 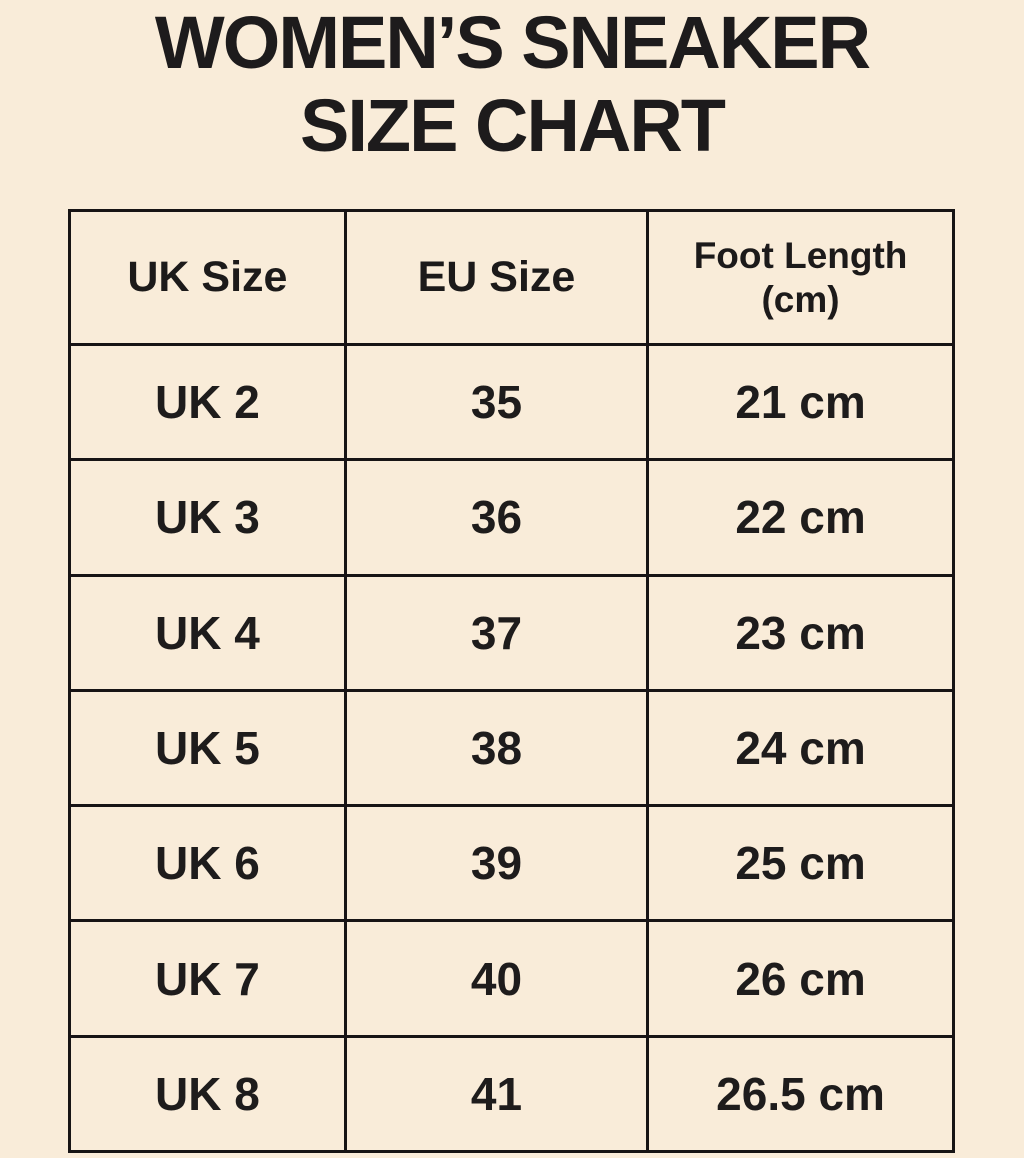 I want to click on cell-uk-size: UK 8, so click(x=207, y=1094).